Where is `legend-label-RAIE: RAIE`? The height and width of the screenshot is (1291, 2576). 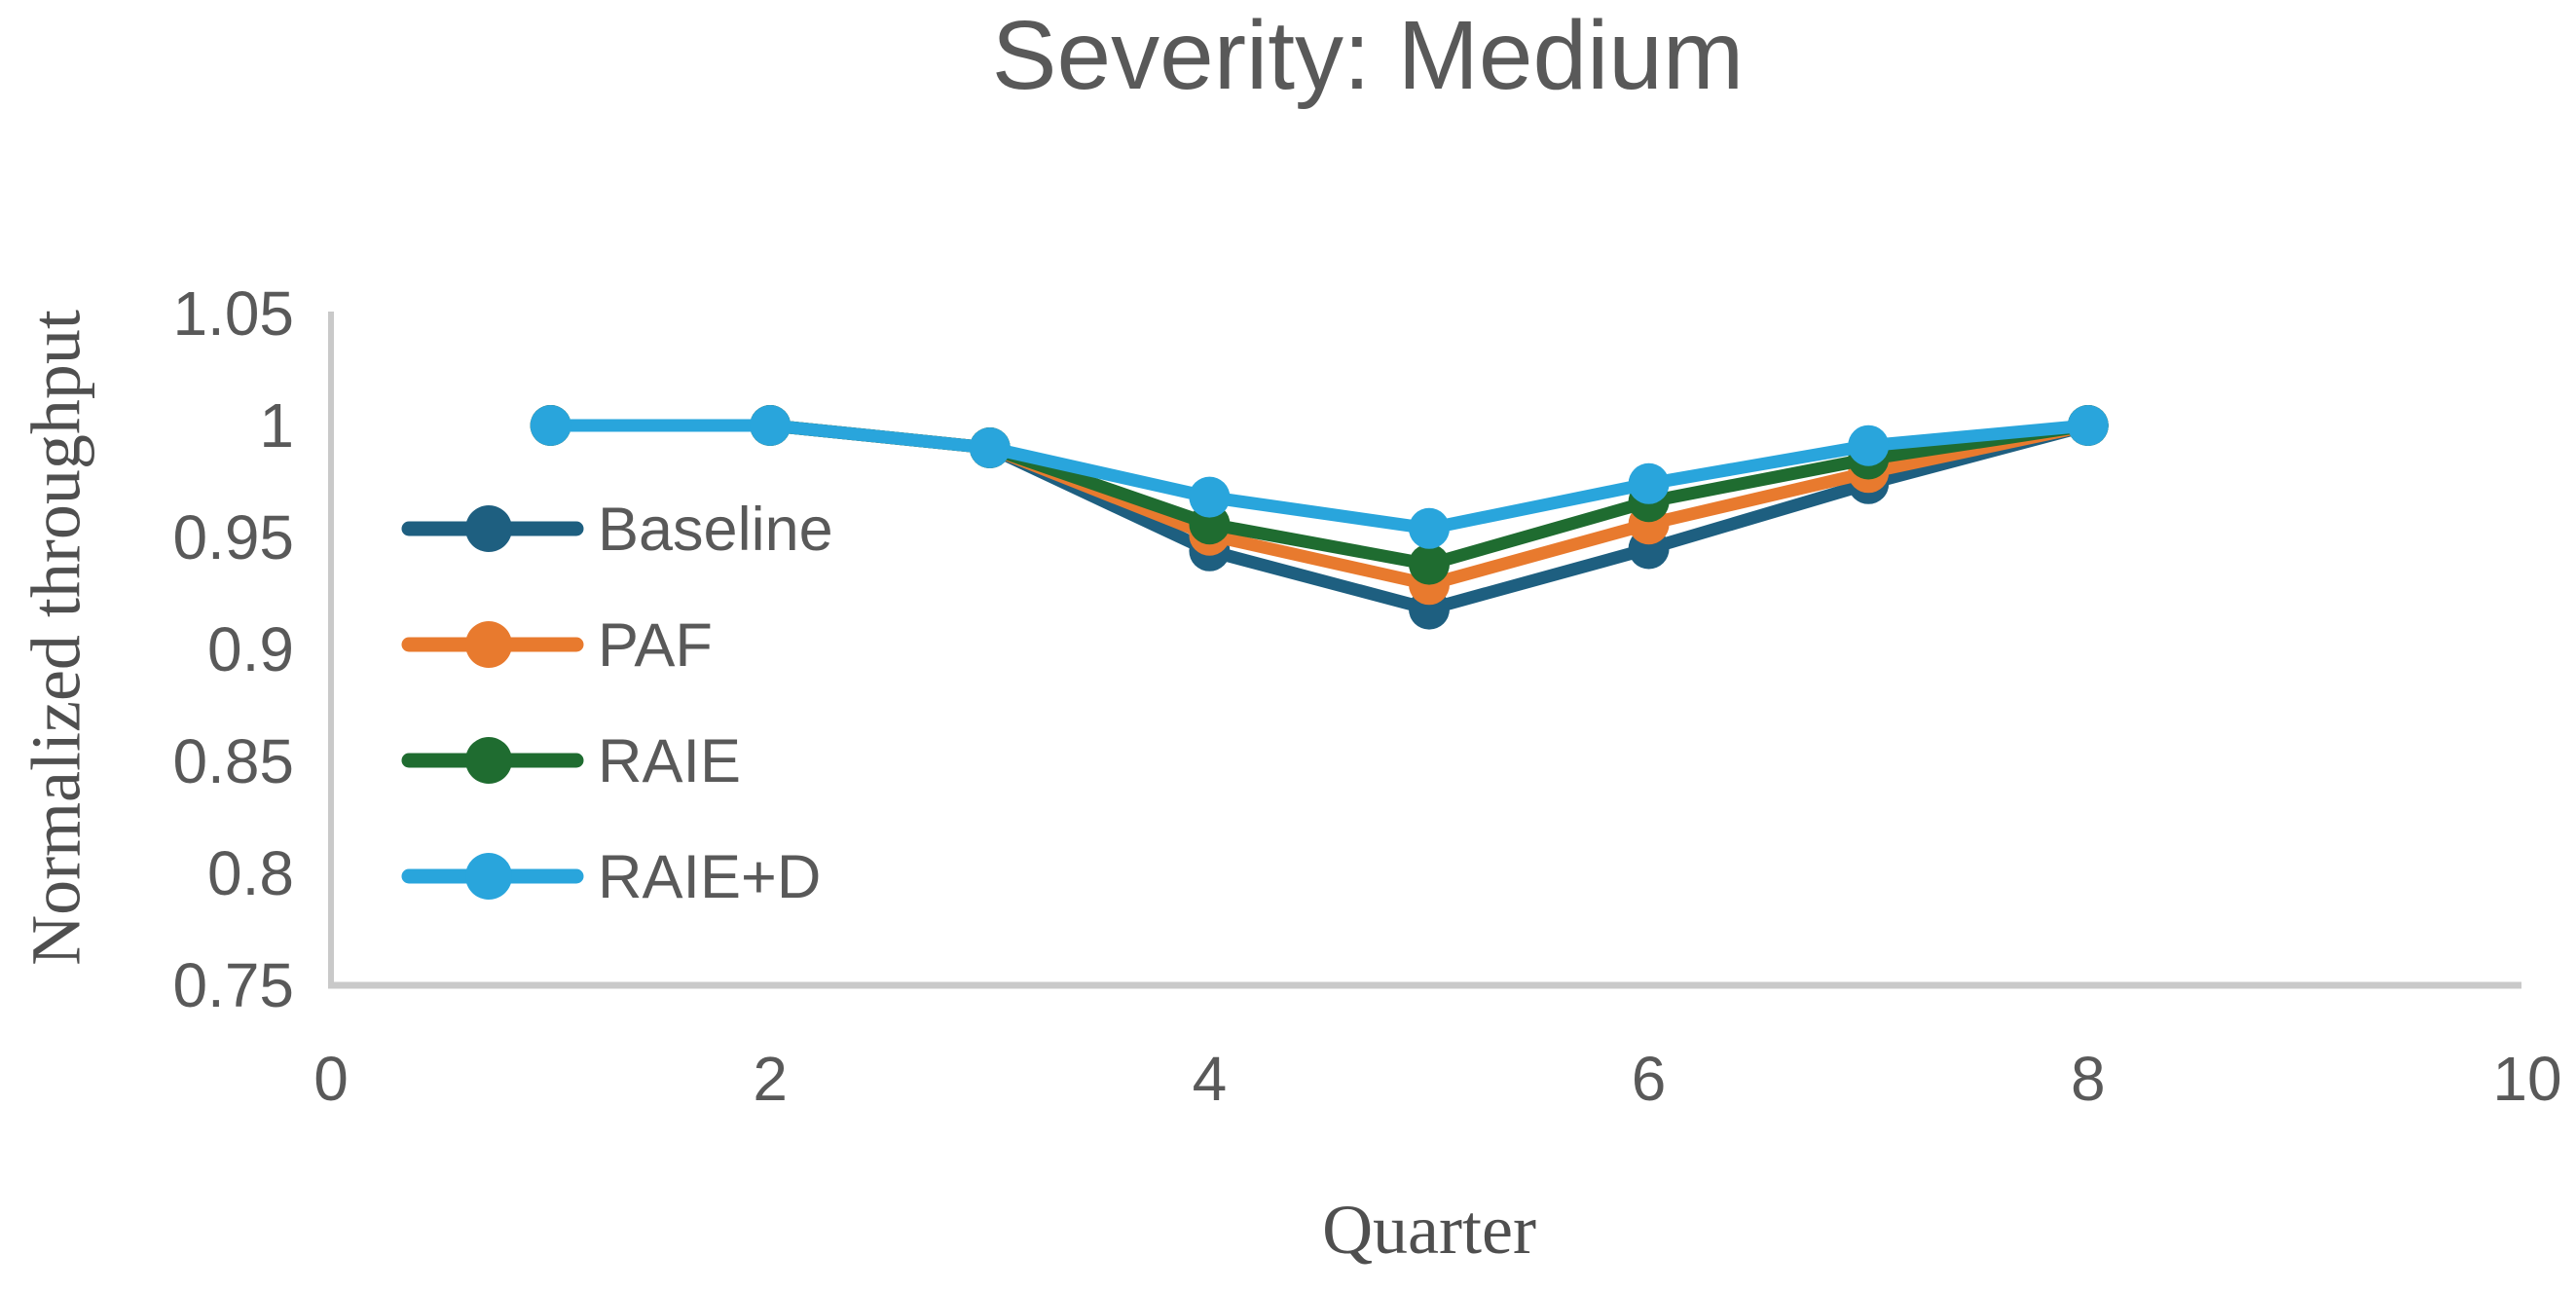
legend-label-RAIE: RAIE is located at coordinates (669, 761).